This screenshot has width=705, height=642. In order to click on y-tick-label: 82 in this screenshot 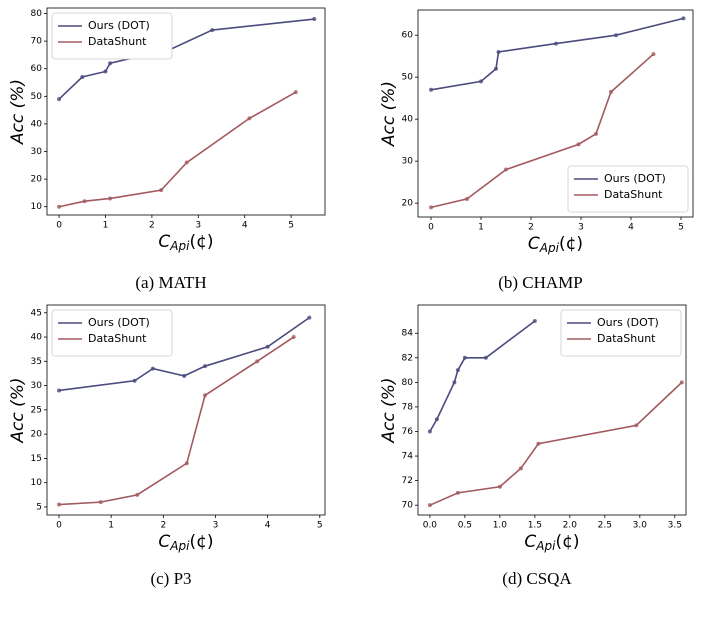, I will do `click(407, 358)`.